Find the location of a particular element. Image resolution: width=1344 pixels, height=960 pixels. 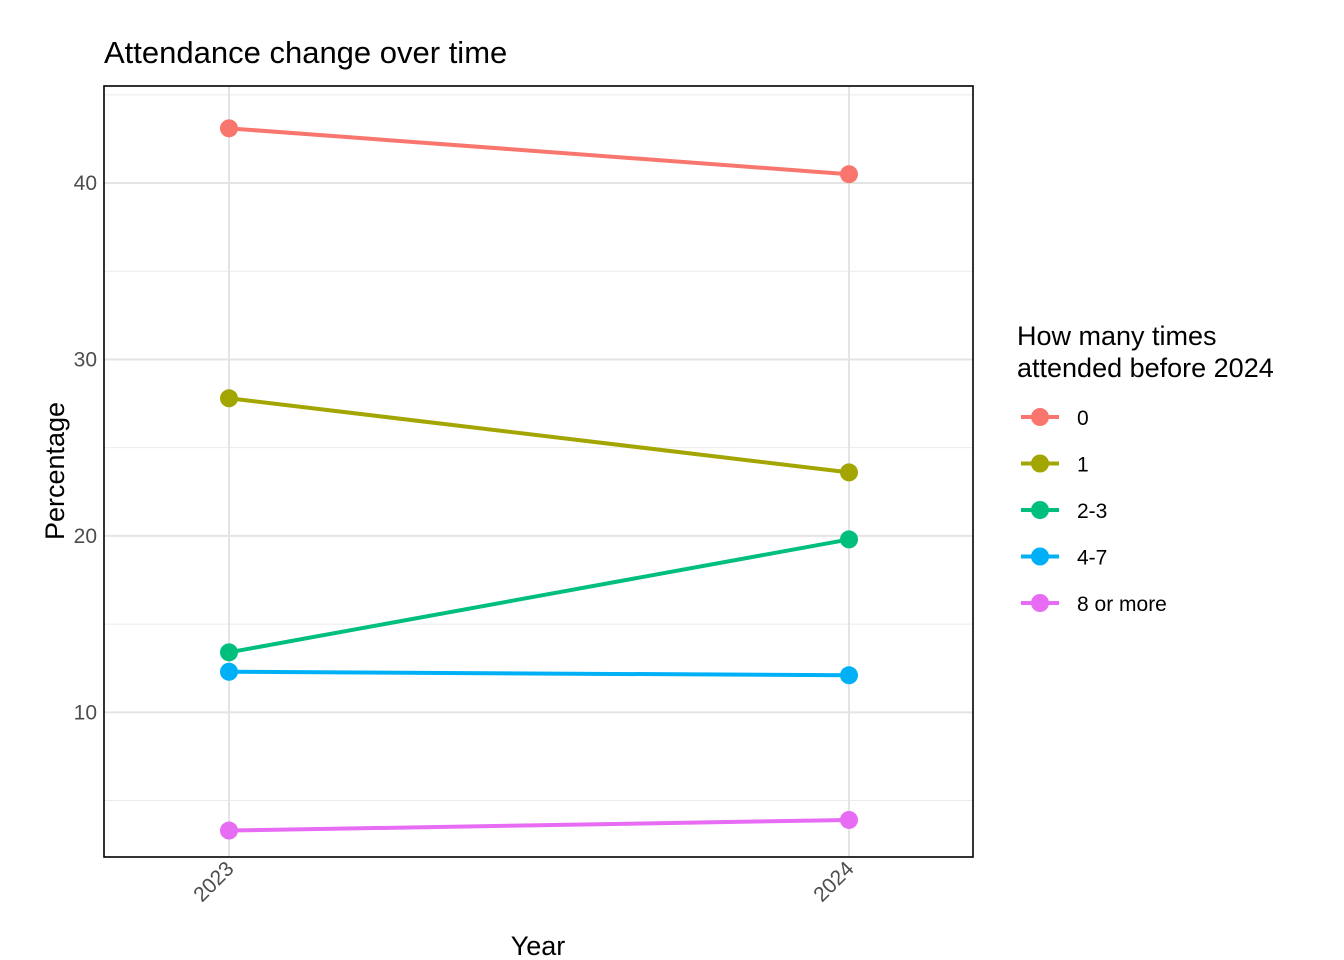

y-tick-label: 40 is located at coordinates (85, 183).